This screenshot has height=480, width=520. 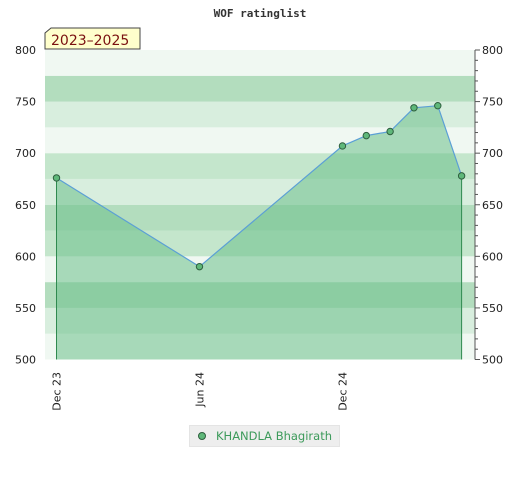 I want to click on y-axis-left: 500 550 600 650 700 750 800, so click(x=25, y=205).